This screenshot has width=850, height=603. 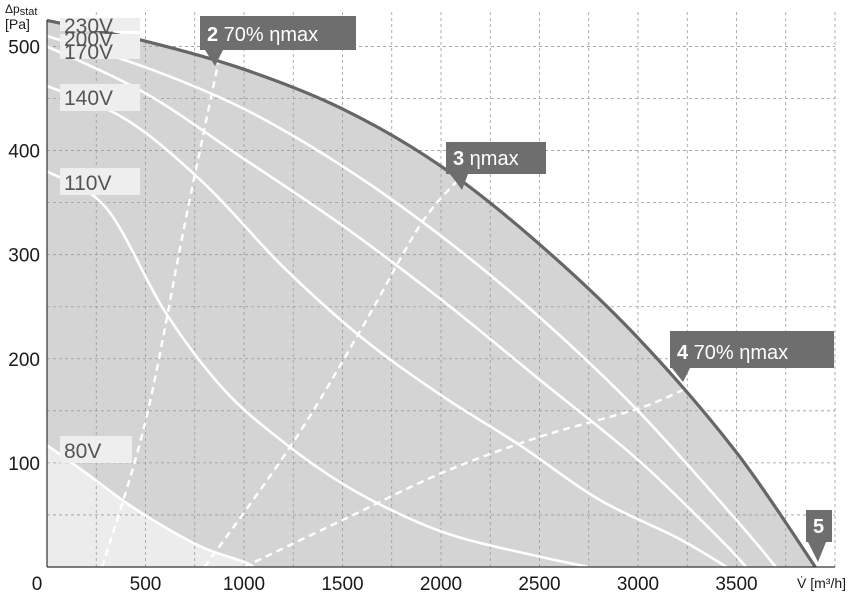 What do you see at coordinates (24, 256) in the screenshot?
I see `y-tick-label: 300` at bounding box center [24, 256].